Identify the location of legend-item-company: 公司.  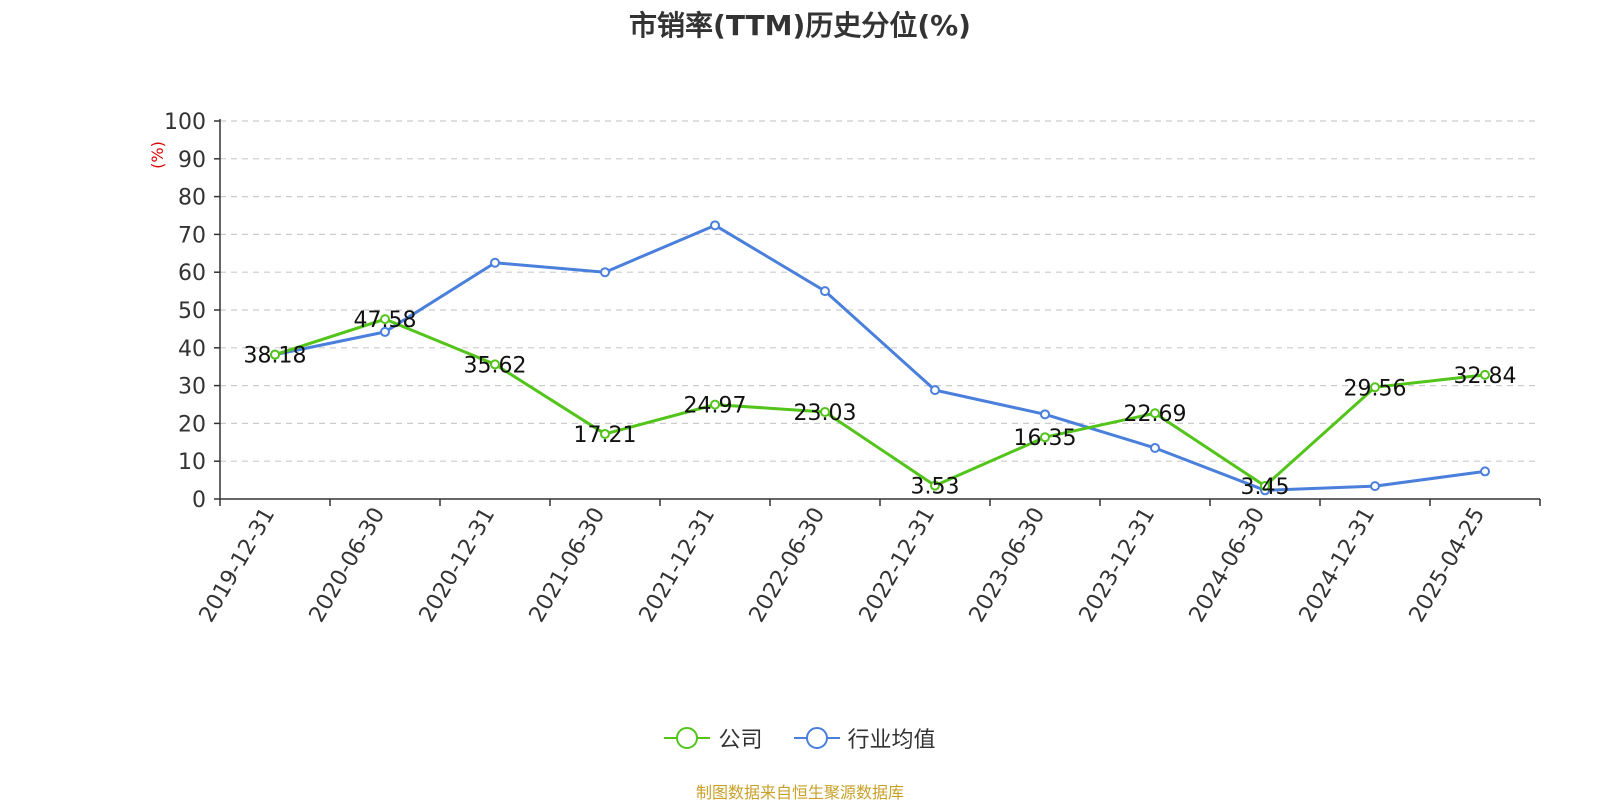
(713, 738).